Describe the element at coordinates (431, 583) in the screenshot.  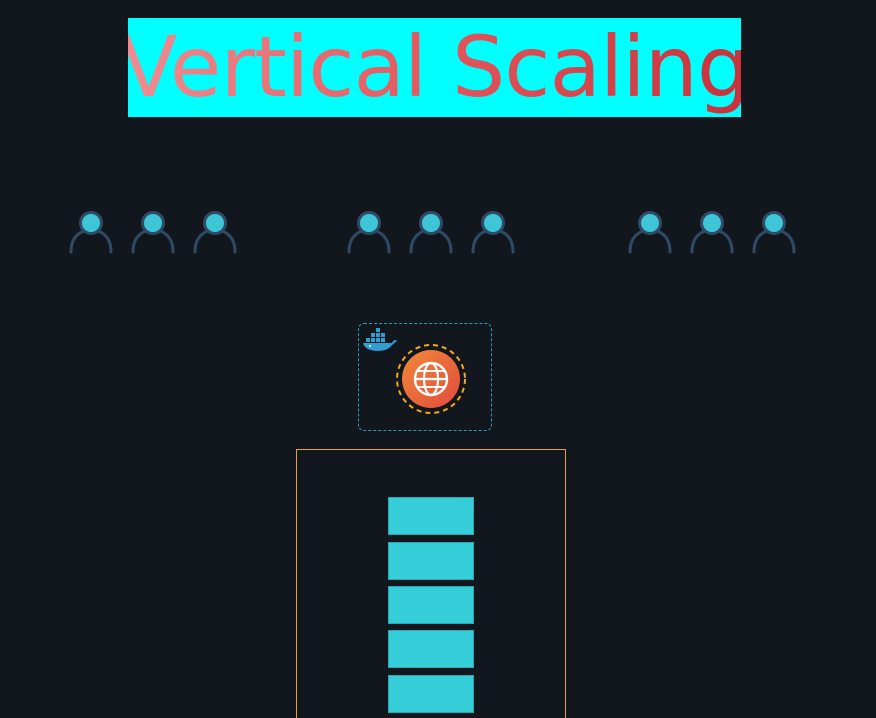
I see `server-boundary` at that location.